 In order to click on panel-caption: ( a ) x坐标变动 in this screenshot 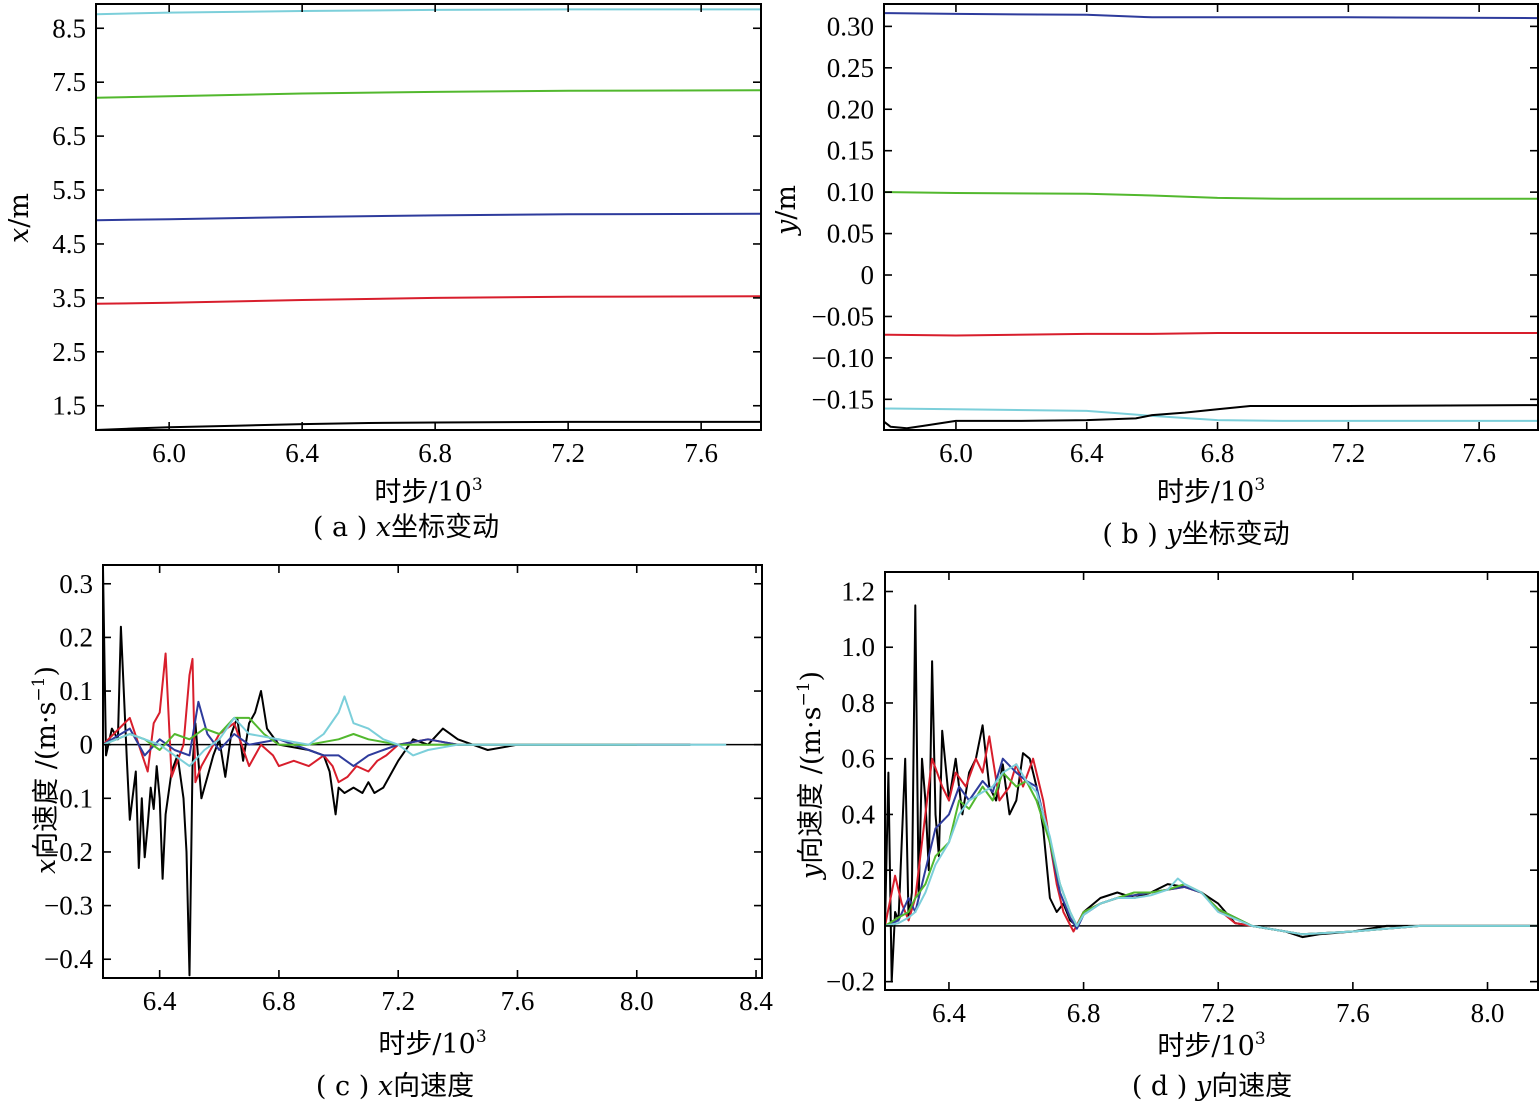, I will do `click(406, 527)`.